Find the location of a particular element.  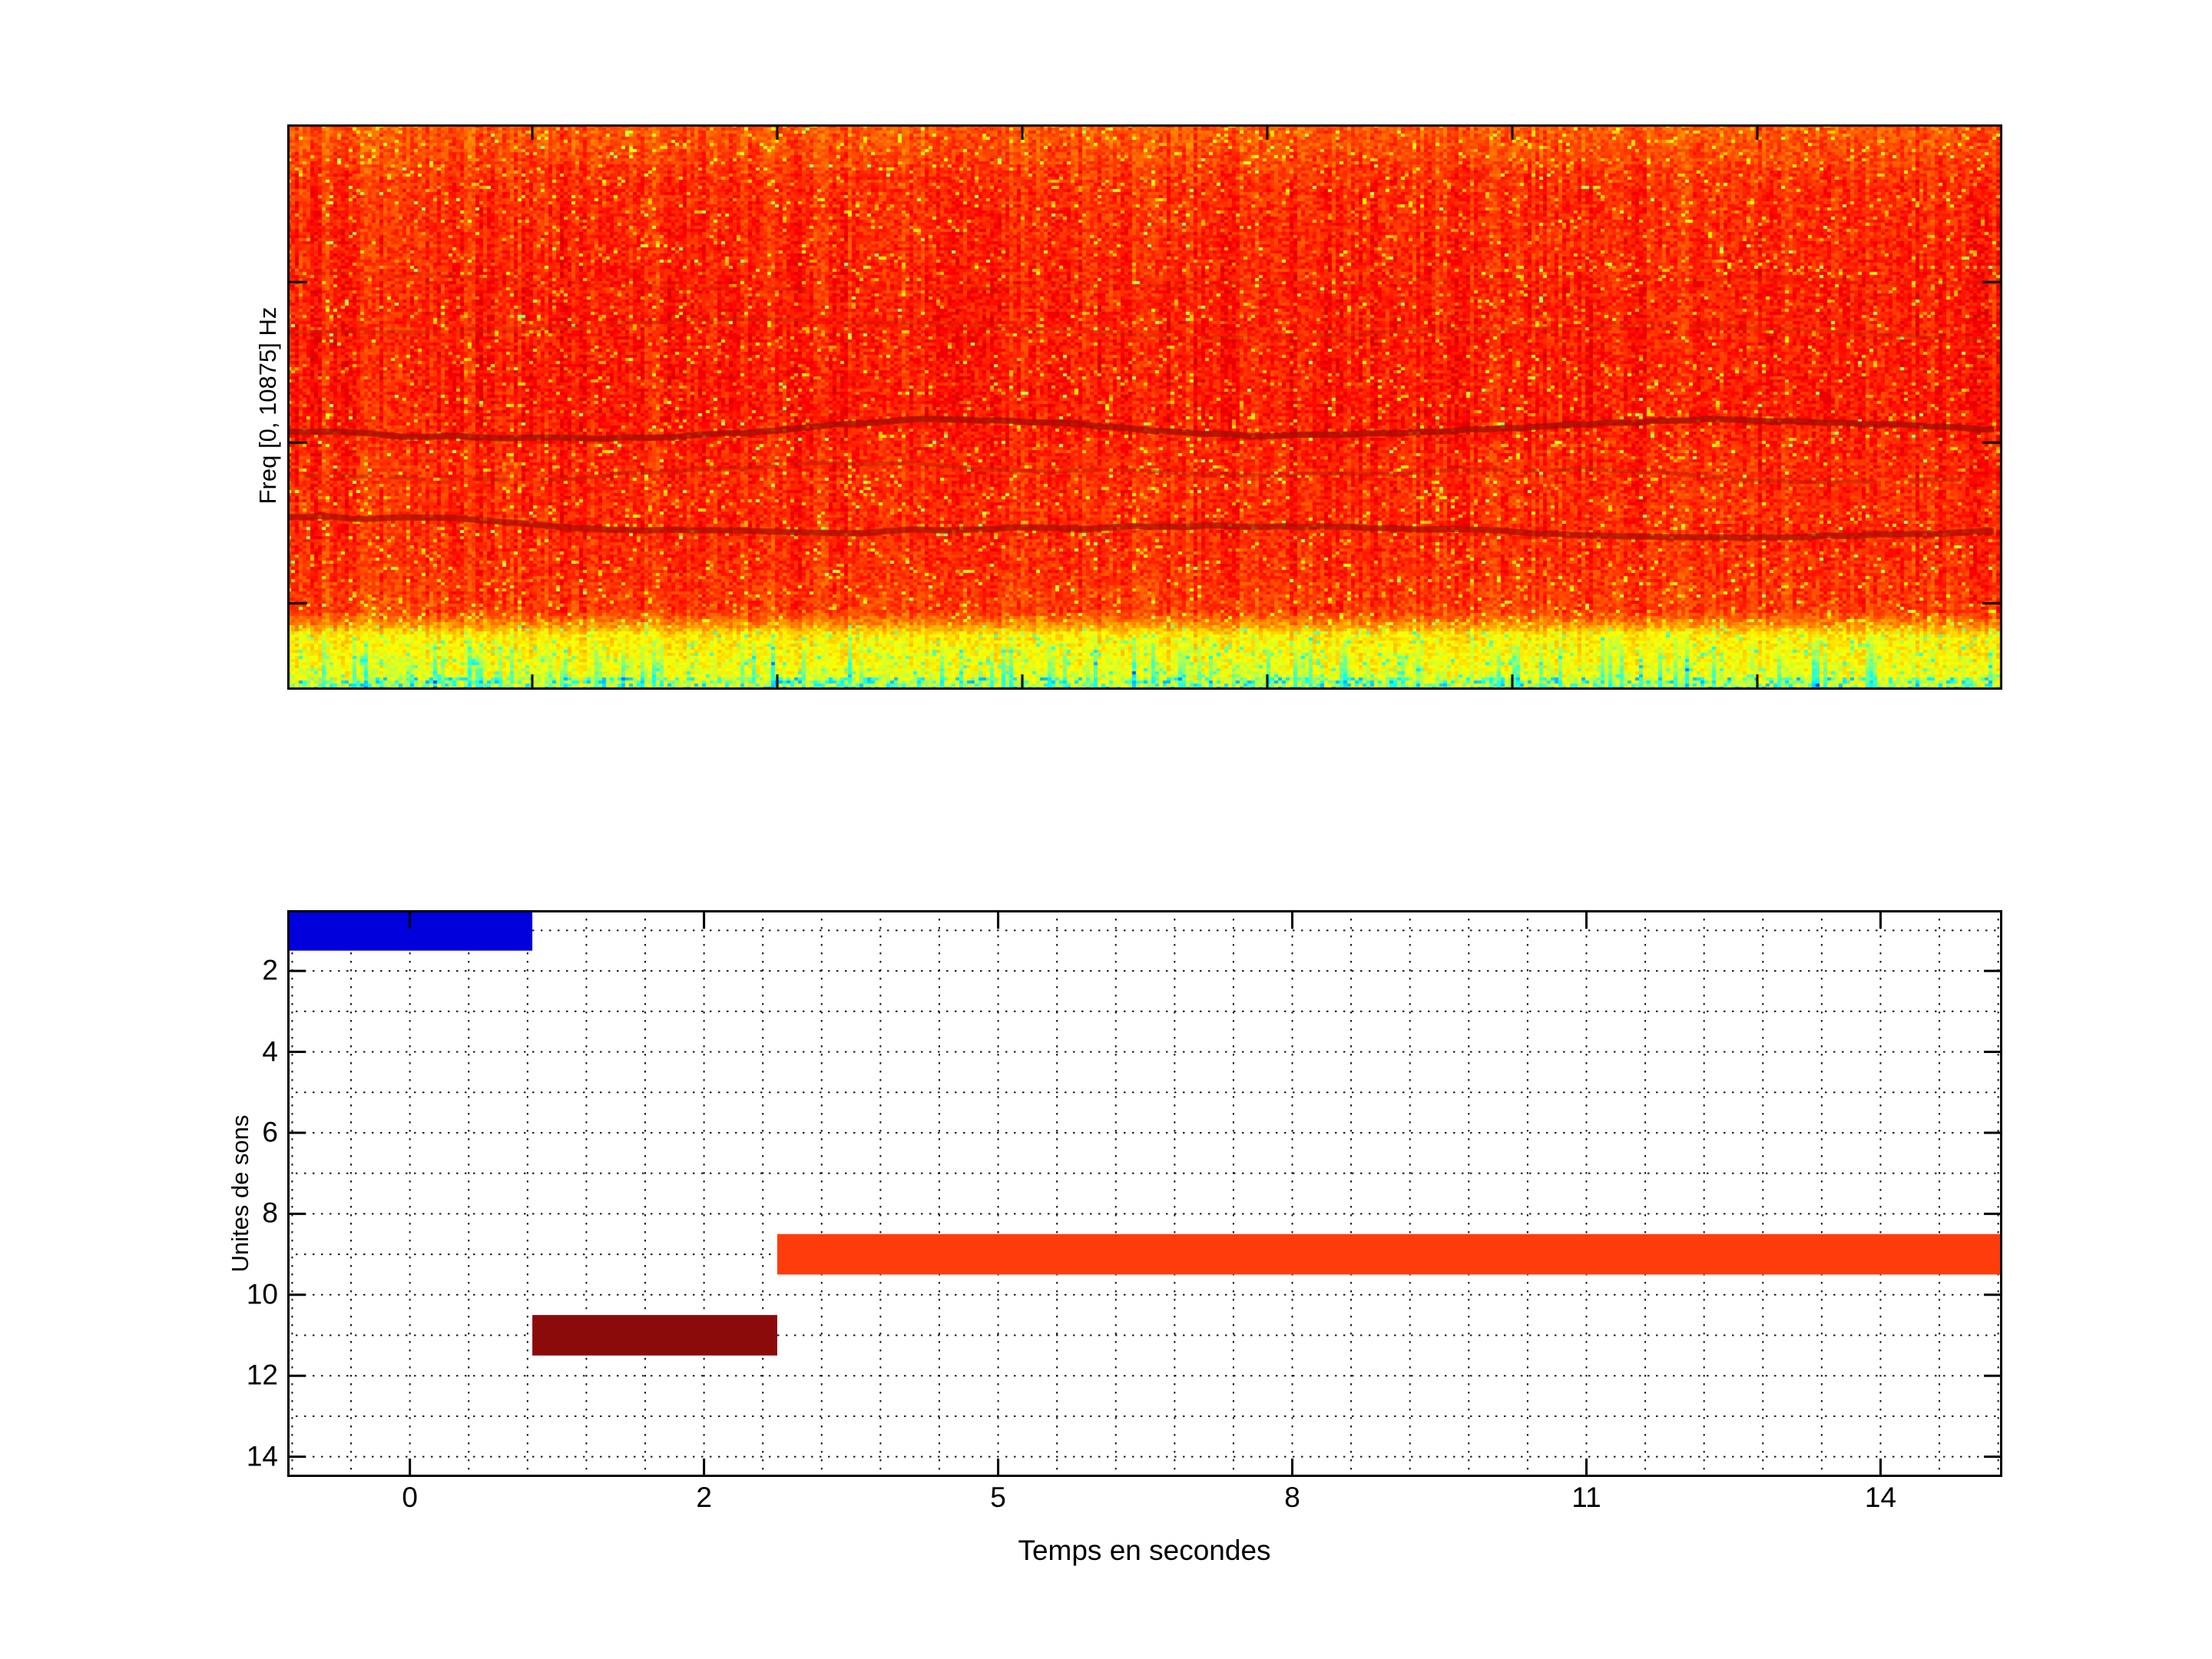

segment-bar-orange is located at coordinates (1389, 1254).